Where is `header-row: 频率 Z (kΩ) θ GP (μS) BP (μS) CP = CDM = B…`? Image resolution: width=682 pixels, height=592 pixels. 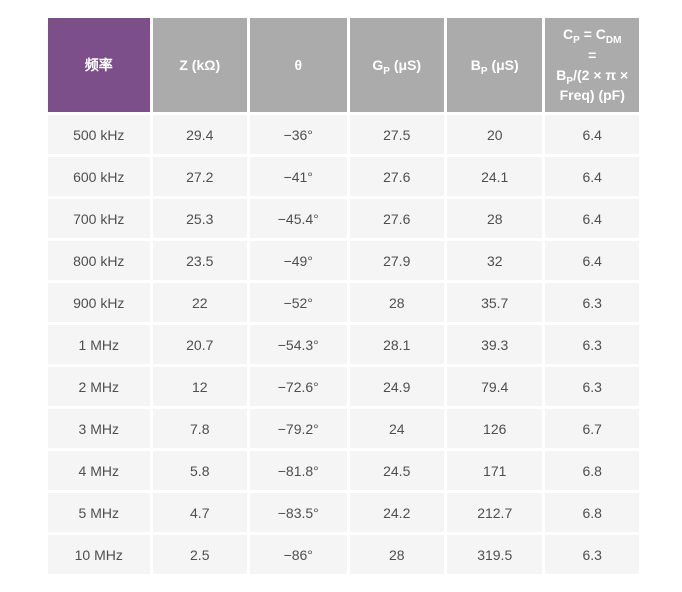
header-row: 频率 Z (kΩ) θ GP (μS) BP (μS) CP = CDM = B… is located at coordinates (343, 65).